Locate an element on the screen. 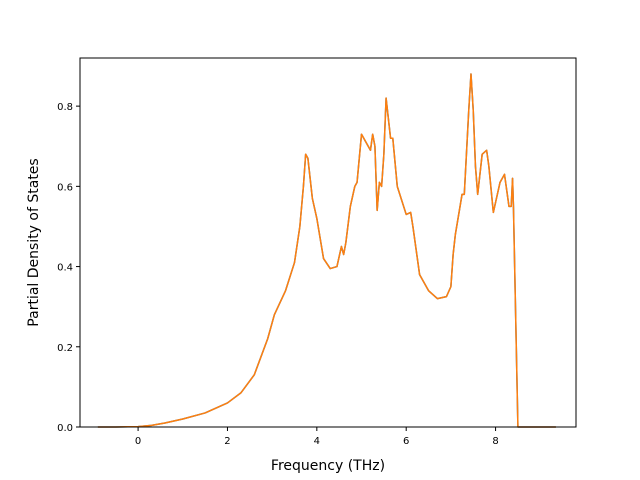 The height and width of the screenshot is (480, 640). x-tick-label: 2 is located at coordinates (227, 441).